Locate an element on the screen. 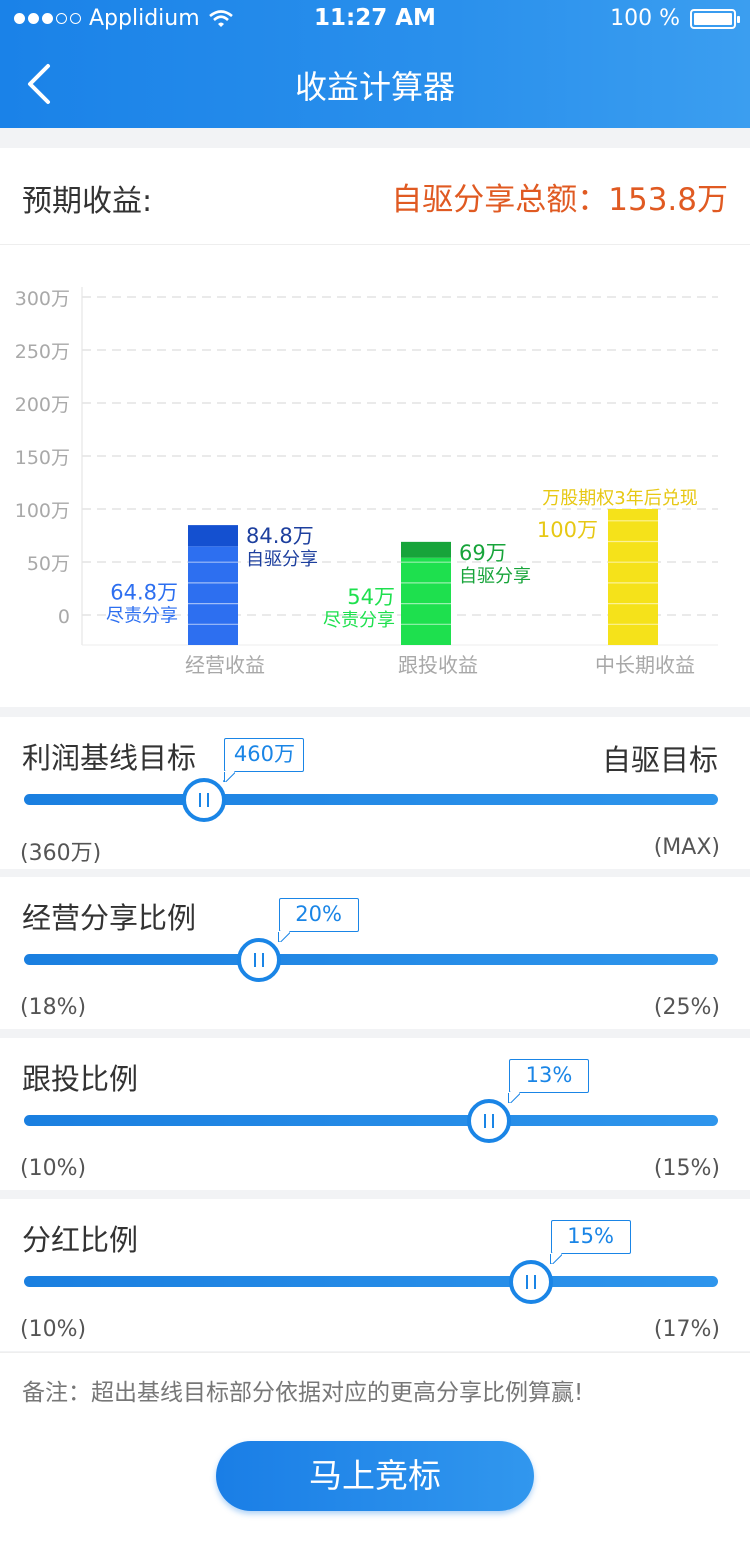 The width and height of the screenshot is (750, 1547). wifi-icon is located at coordinates (220, 18).